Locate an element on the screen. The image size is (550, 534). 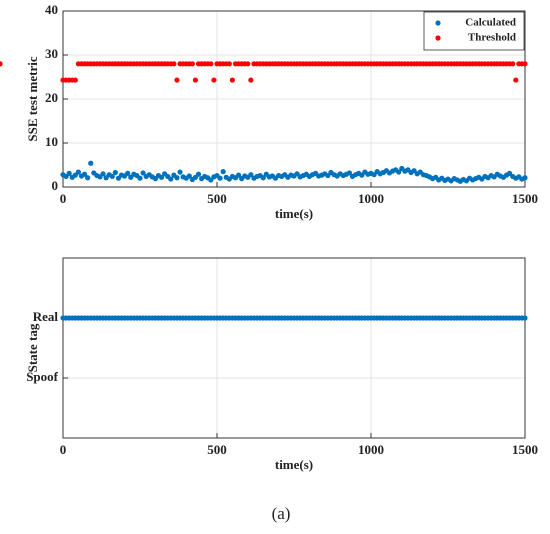
legend-label: Threshold is located at coordinates (492, 38).